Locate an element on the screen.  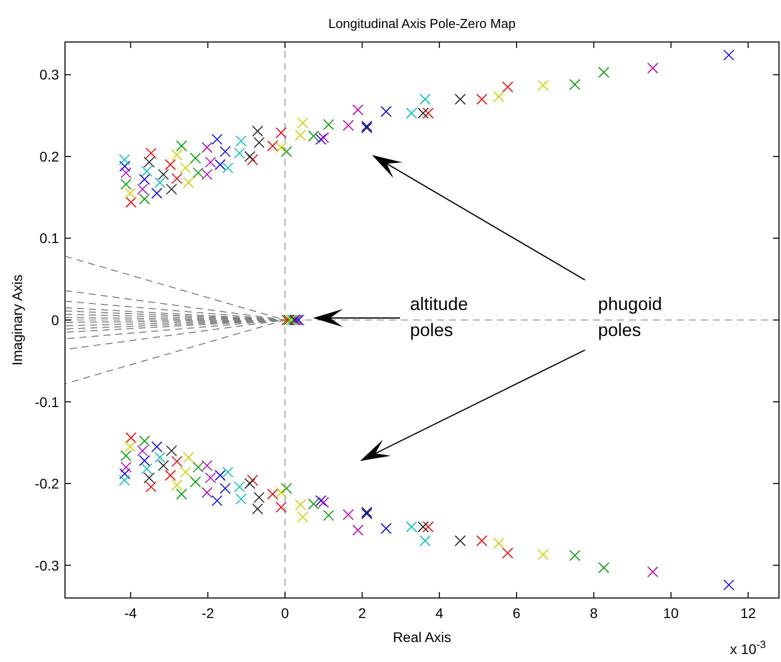
x-tick-label: 4 is located at coordinates (439, 613).